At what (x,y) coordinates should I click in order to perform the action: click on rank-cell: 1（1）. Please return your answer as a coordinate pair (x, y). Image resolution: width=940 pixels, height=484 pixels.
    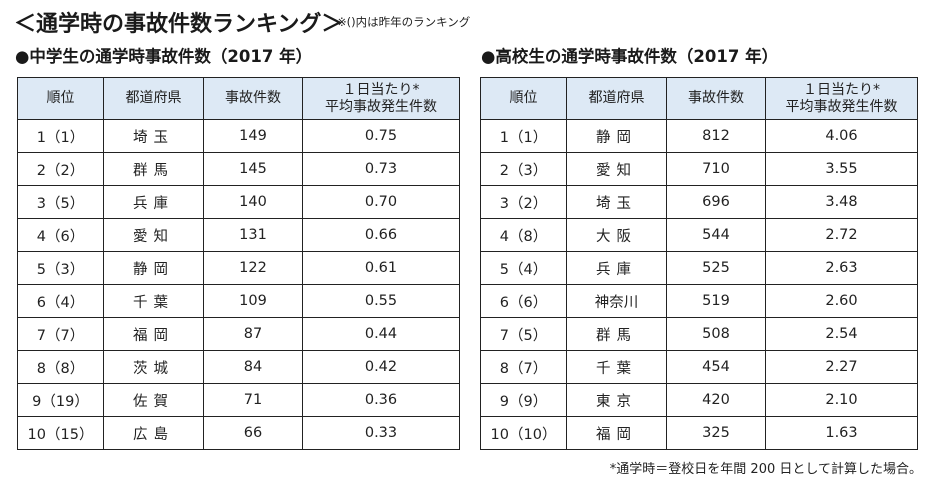
    Looking at the image, I should click on (523, 136).